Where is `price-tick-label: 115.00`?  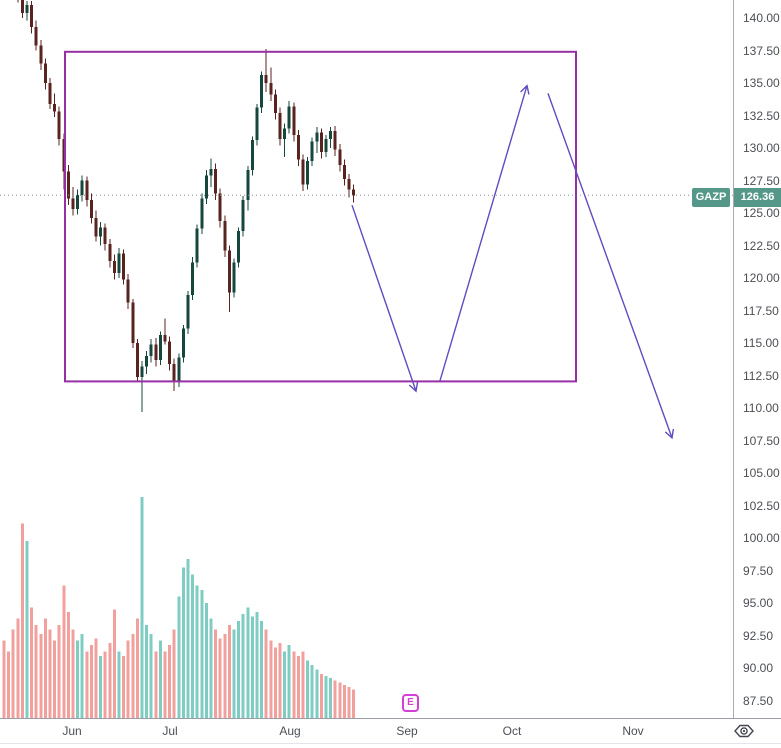 price-tick-label: 115.00 is located at coordinates (761, 343).